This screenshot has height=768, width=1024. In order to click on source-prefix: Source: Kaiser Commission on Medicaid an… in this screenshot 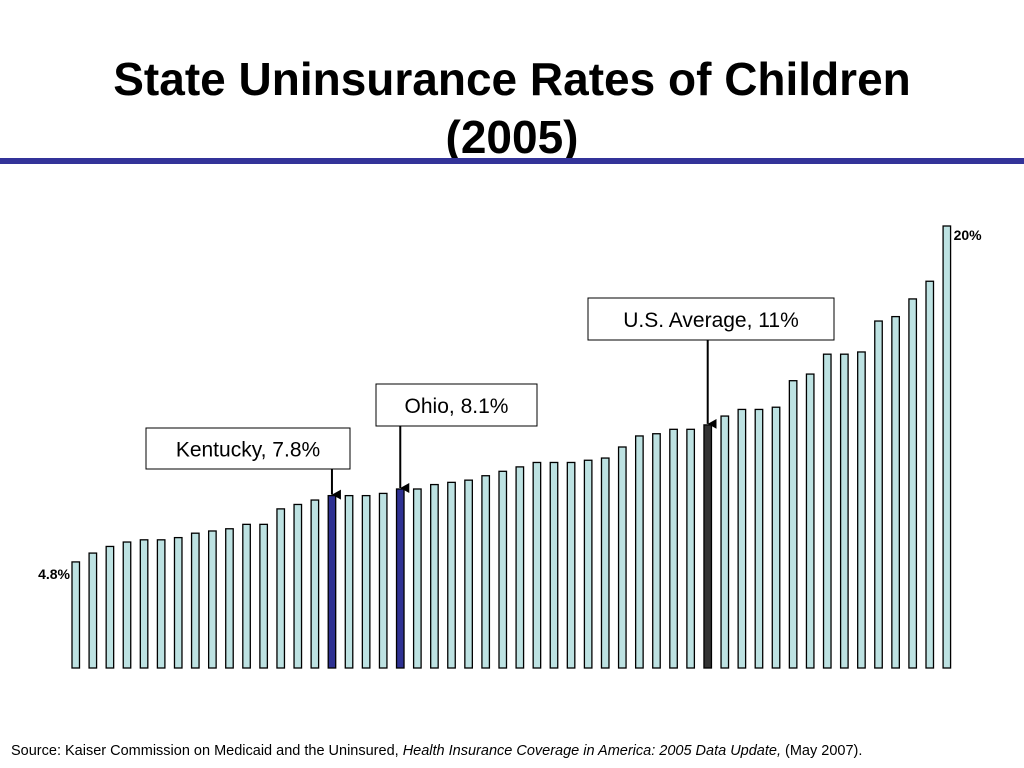, I will do `click(207, 751)`.